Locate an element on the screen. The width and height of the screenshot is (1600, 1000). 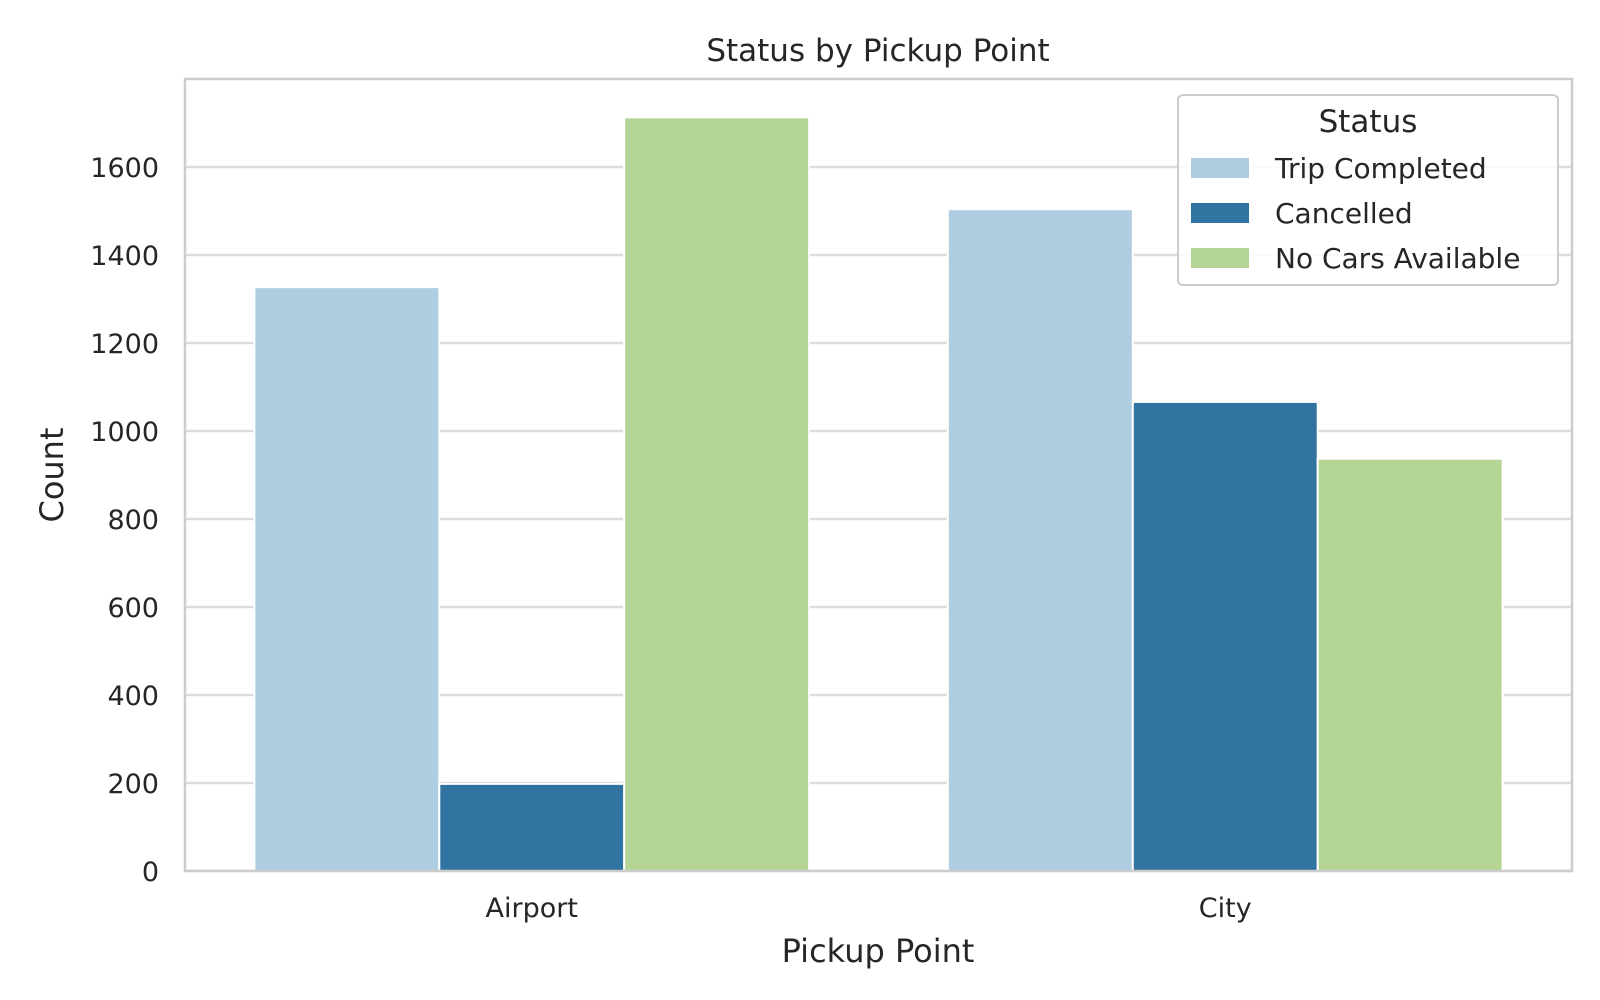
y-tick-label: 800 is located at coordinates (133, 520).